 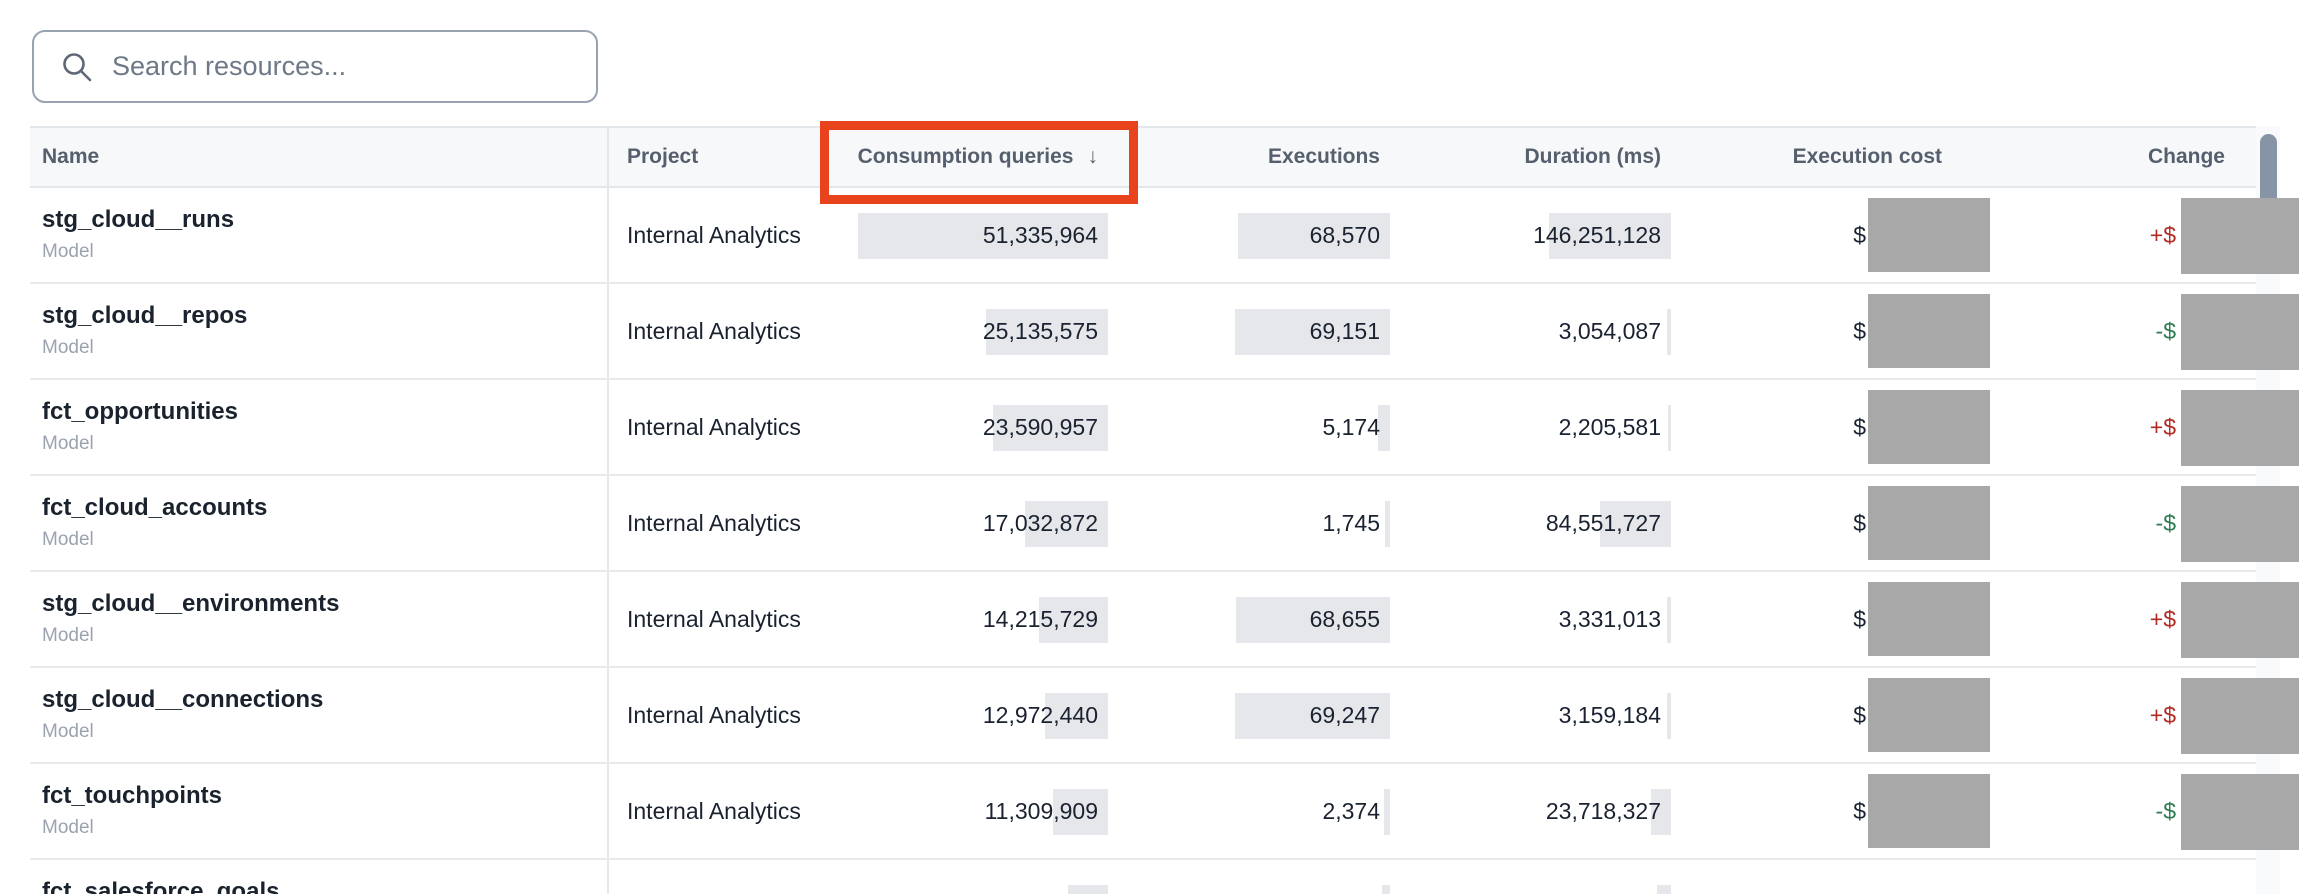 I want to click on executions-cell, so click(x=1255, y=877).